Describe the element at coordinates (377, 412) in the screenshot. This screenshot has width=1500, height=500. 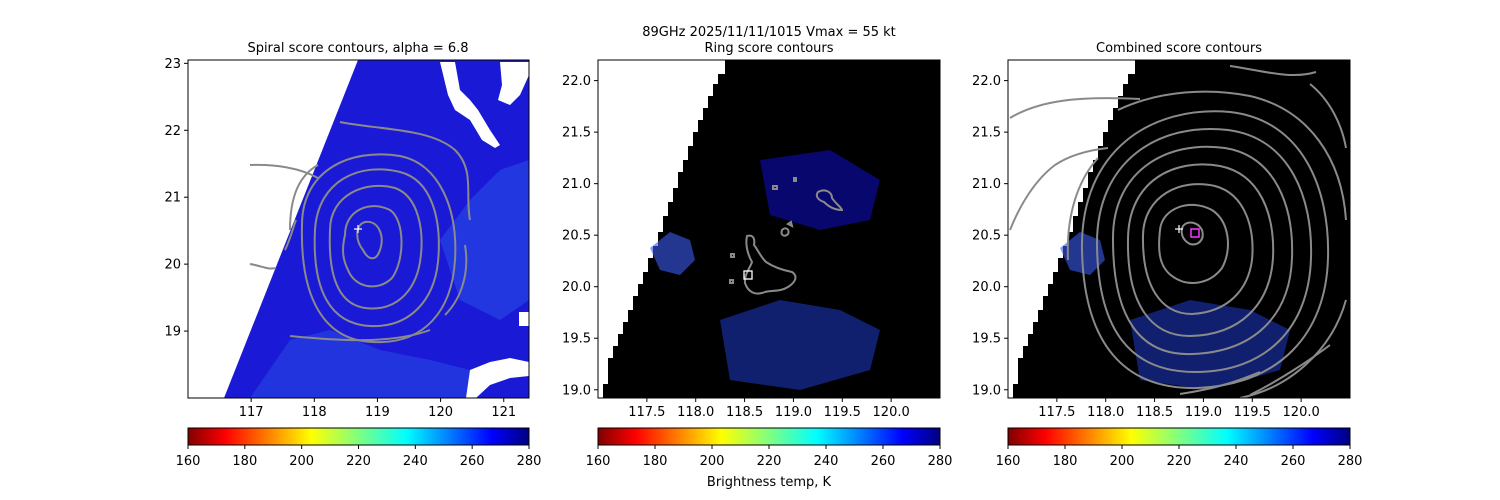
I see `x-tick-label: 119` at that location.